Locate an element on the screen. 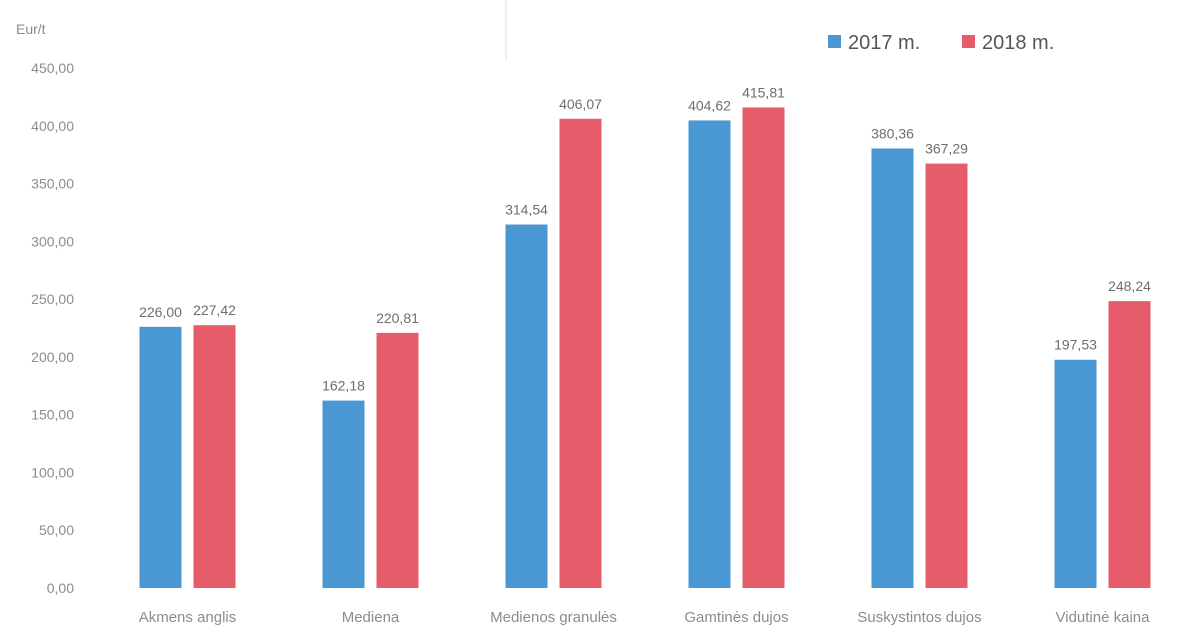 This screenshot has width=1194, height=632. x-tick-label: Vidutinė kaina is located at coordinates (1103, 617).